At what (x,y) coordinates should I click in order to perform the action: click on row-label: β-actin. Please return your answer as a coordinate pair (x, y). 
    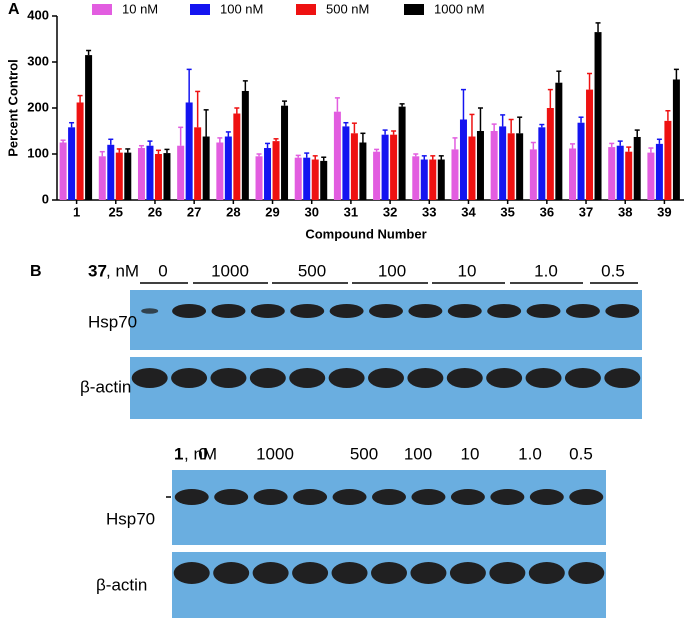
    Looking at the image, I should click on (105, 386).